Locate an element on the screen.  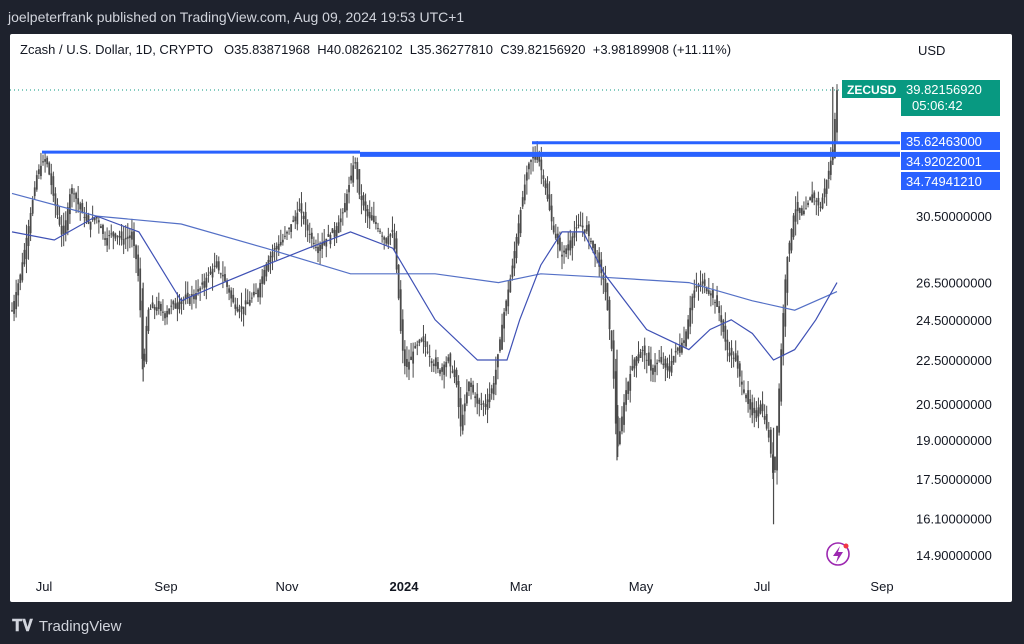
x-tick-label: Sep is located at coordinates (881, 586).